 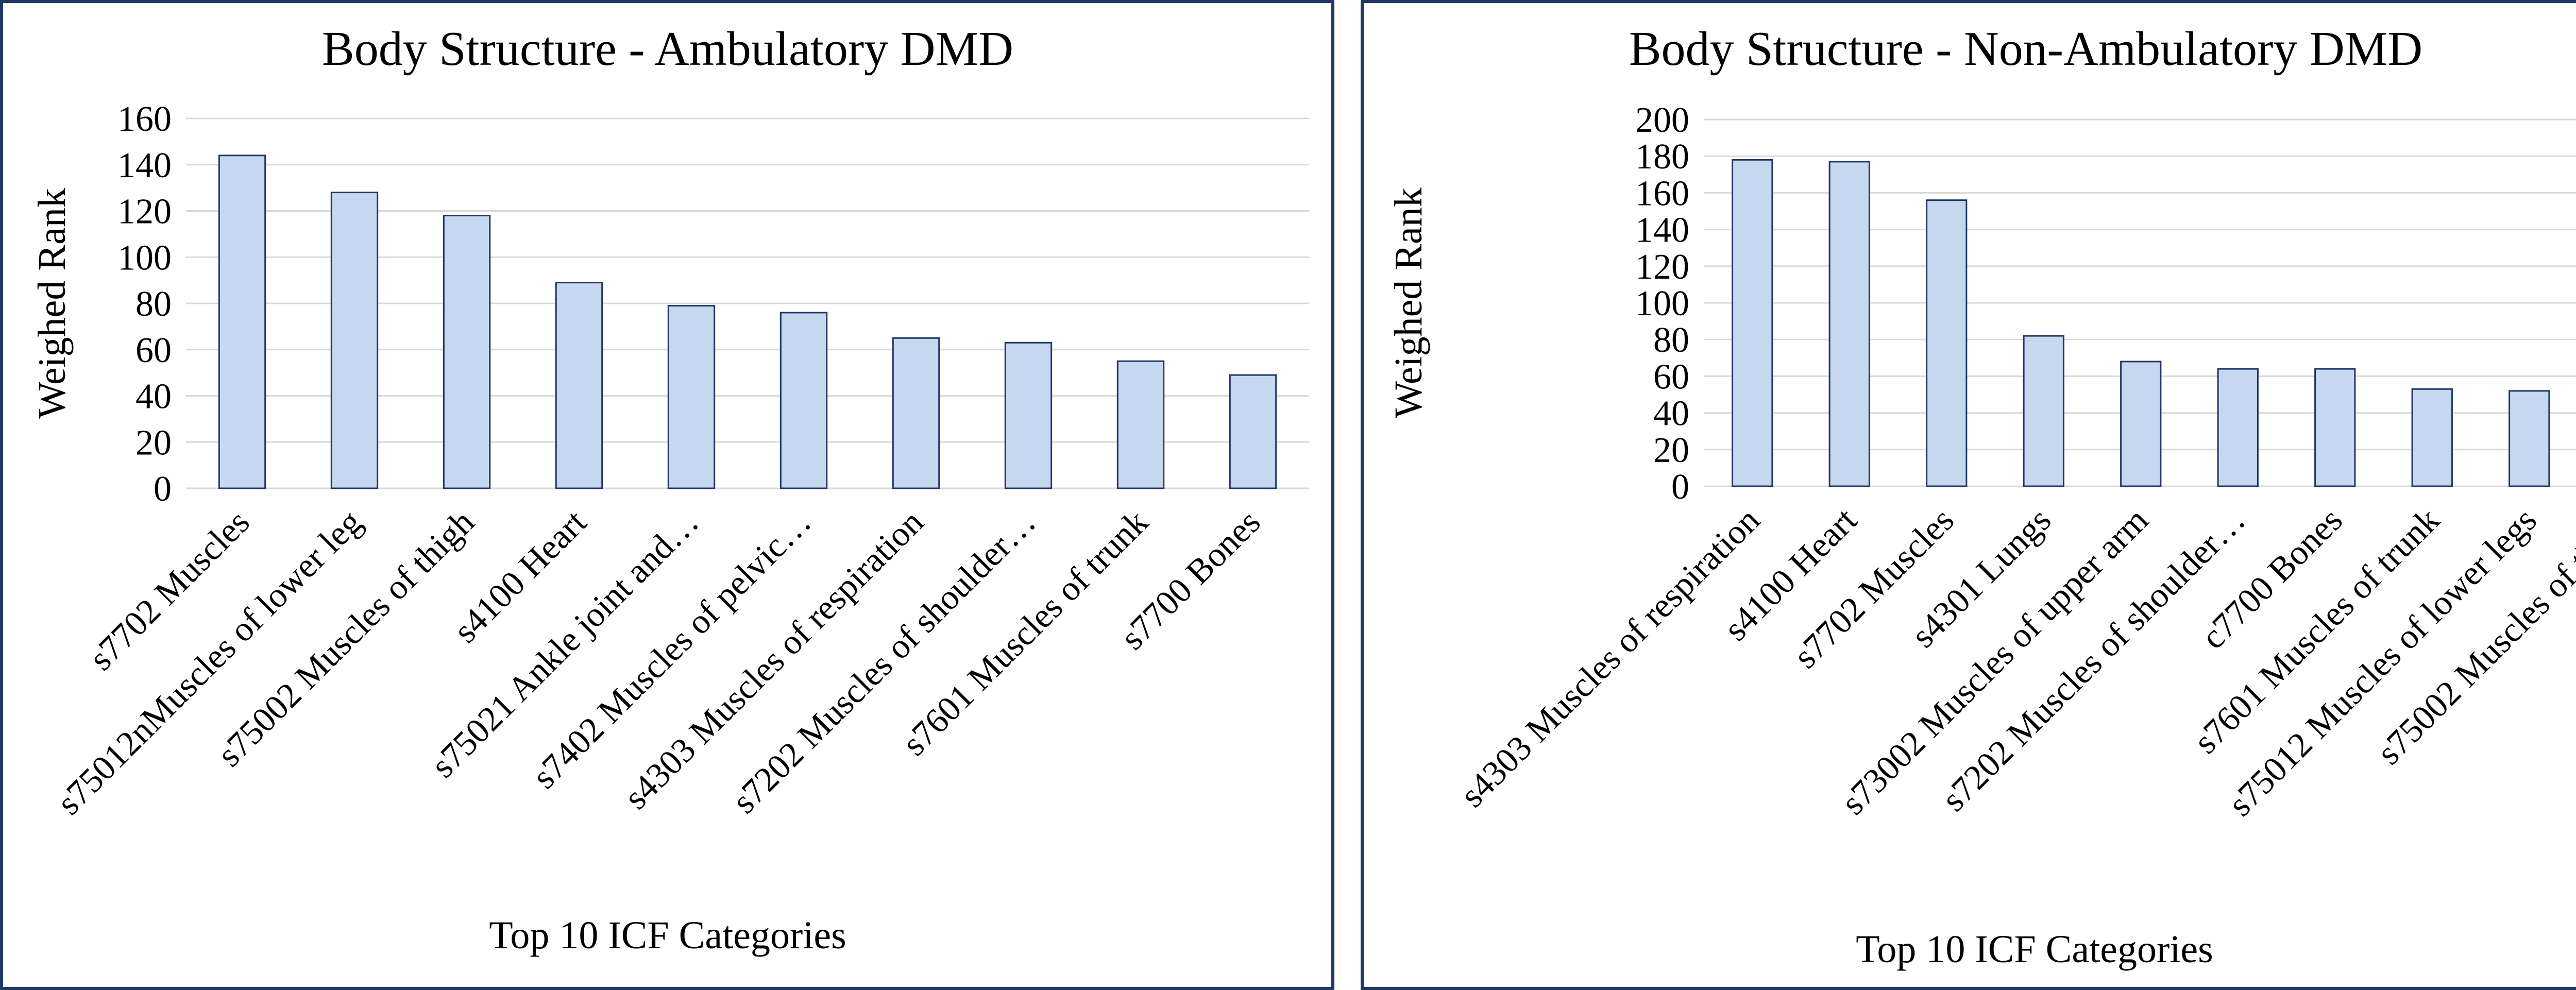 What do you see at coordinates (1680, 487) in the screenshot?
I see `chart1-y-tick-0: 0` at bounding box center [1680, 487].